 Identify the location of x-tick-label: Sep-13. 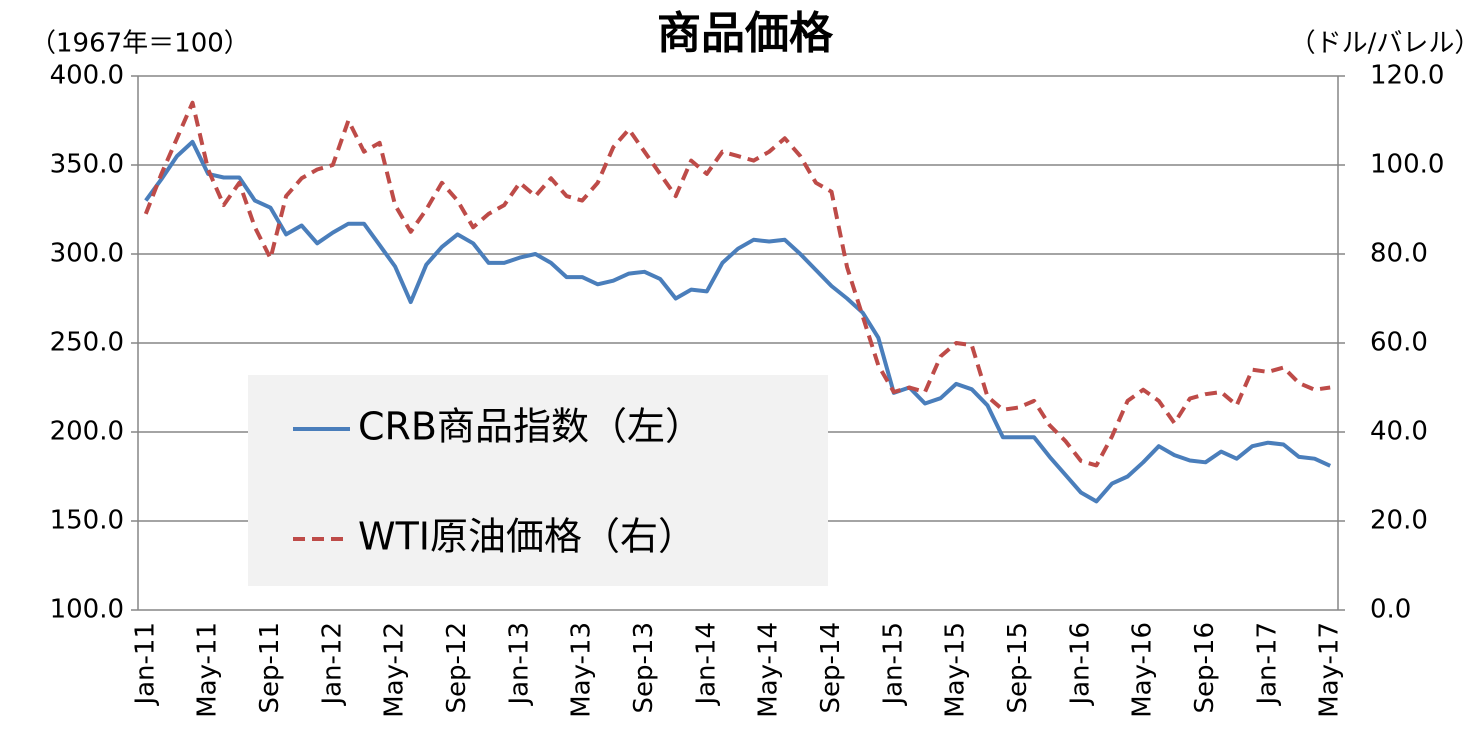
(644, 667).